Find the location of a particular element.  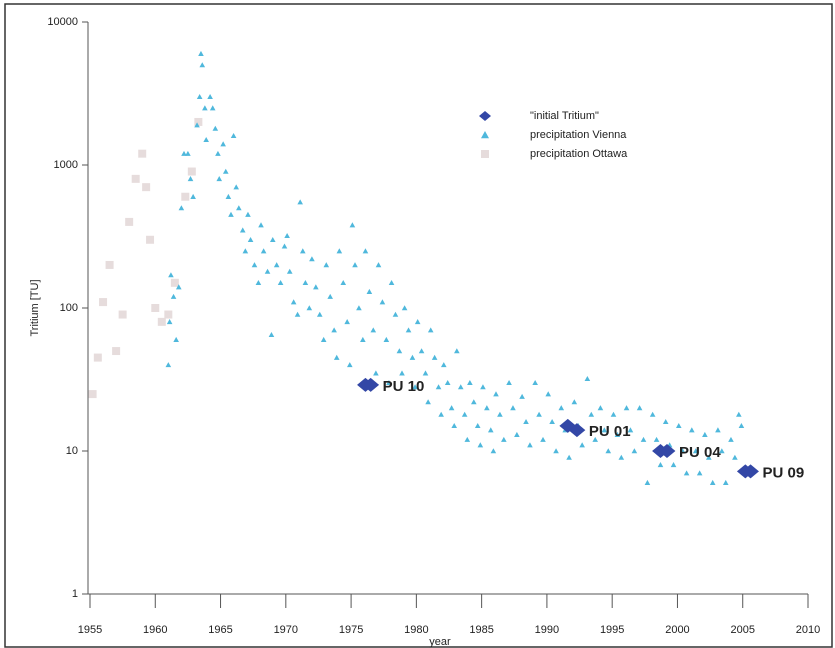

x-tick-label: 2000 is located at coordinates (677, 630).